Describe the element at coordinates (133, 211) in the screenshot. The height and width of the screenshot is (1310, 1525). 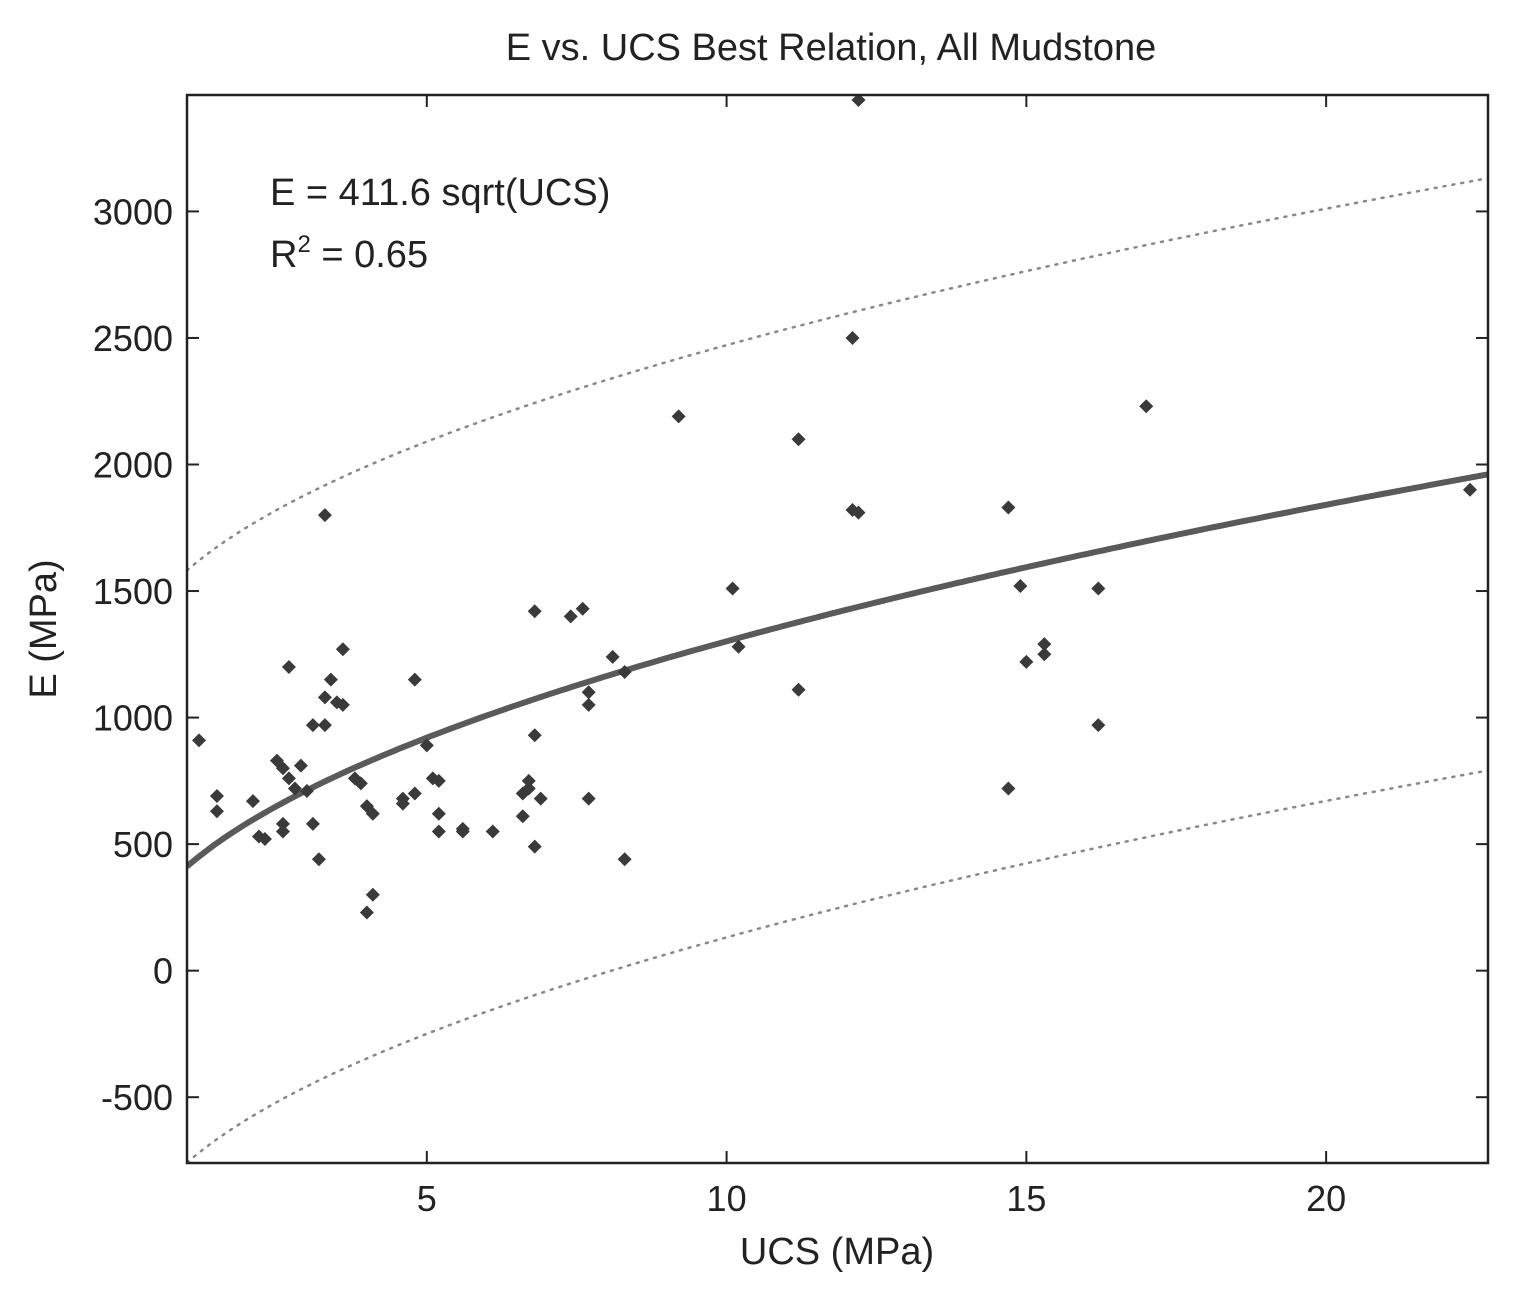
I see `y-tick-label: 3000` at that location.